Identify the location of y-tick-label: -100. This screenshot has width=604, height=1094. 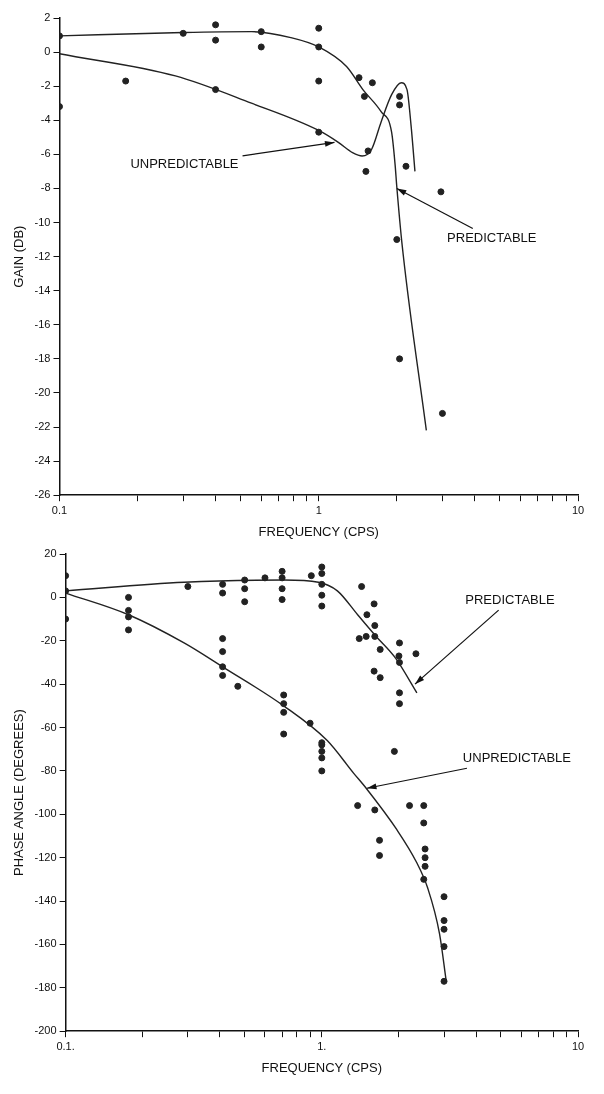
(45, 813).